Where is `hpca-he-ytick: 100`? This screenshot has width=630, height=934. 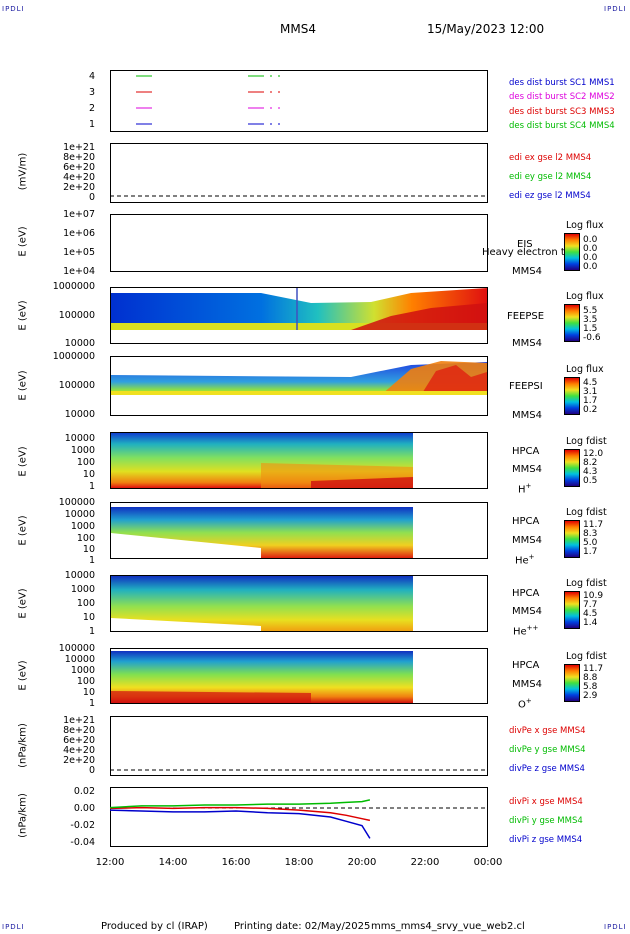
hpca-he-ytick: 100 is located at coordinates (85, 538).